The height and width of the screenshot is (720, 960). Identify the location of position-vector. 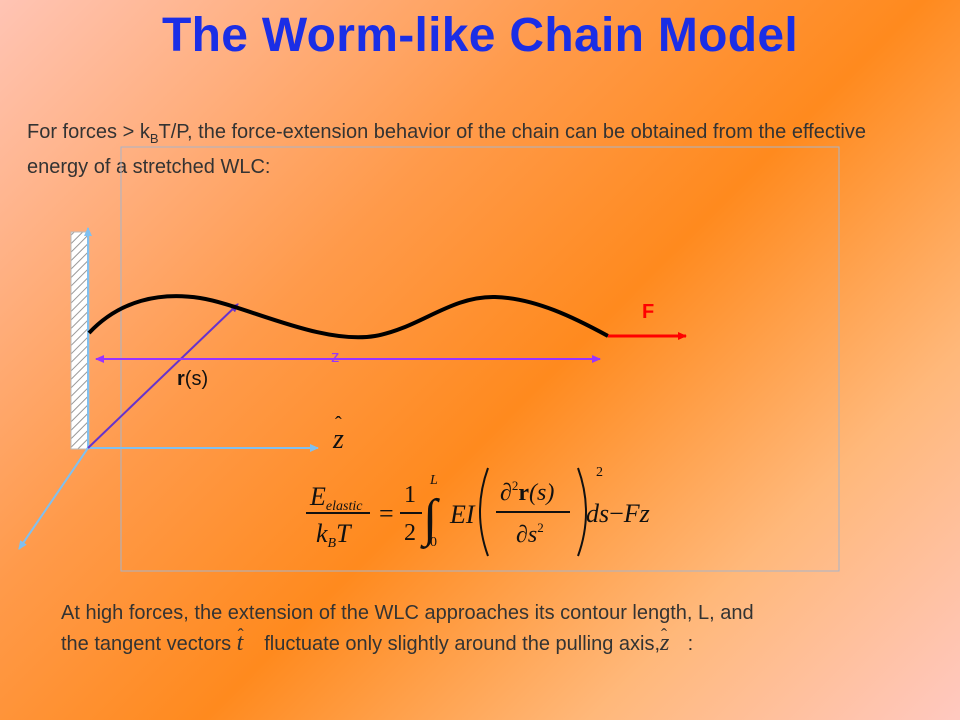
(163, 376).